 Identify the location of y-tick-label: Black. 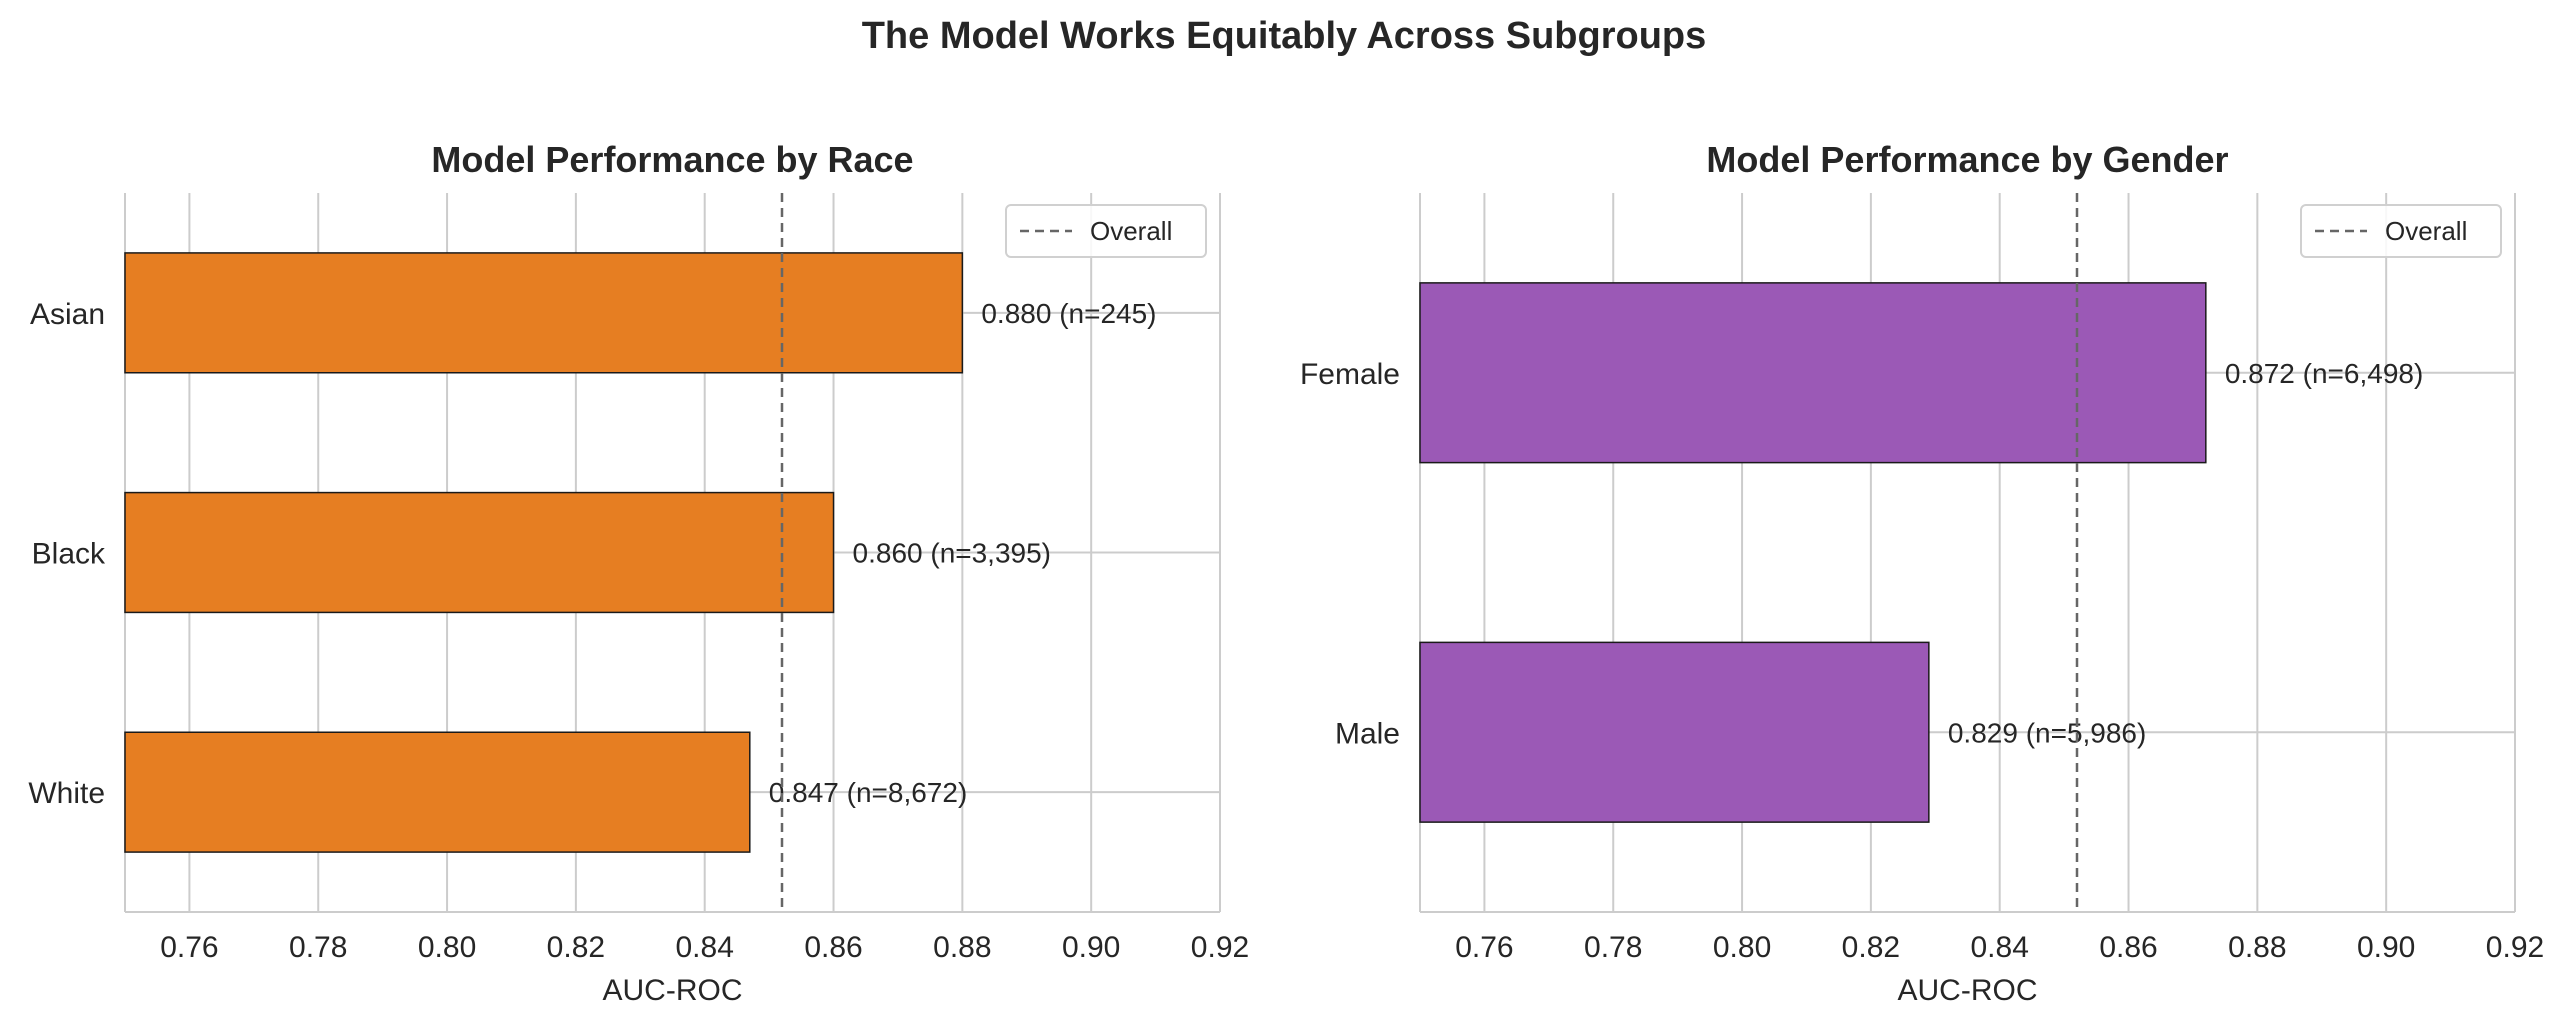
(69, 554).